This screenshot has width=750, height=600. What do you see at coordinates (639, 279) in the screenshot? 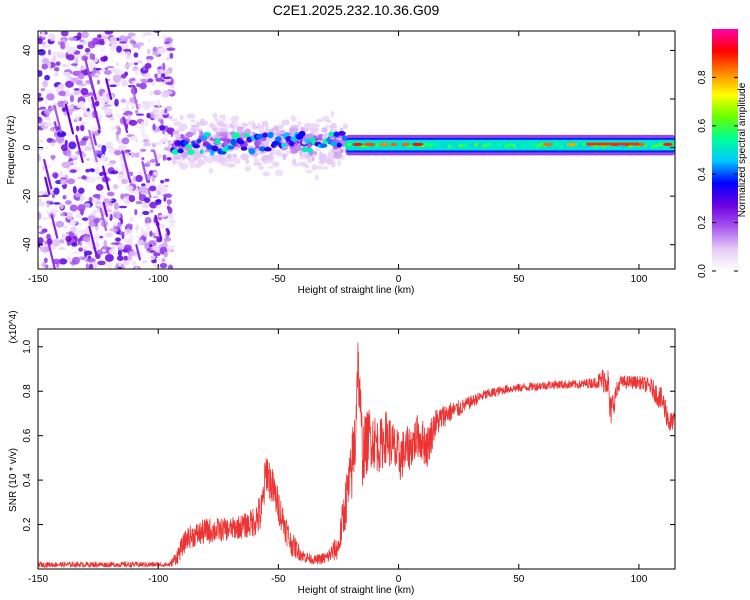
I see `x-tick-label: 100` at bounding box center [639, 279].